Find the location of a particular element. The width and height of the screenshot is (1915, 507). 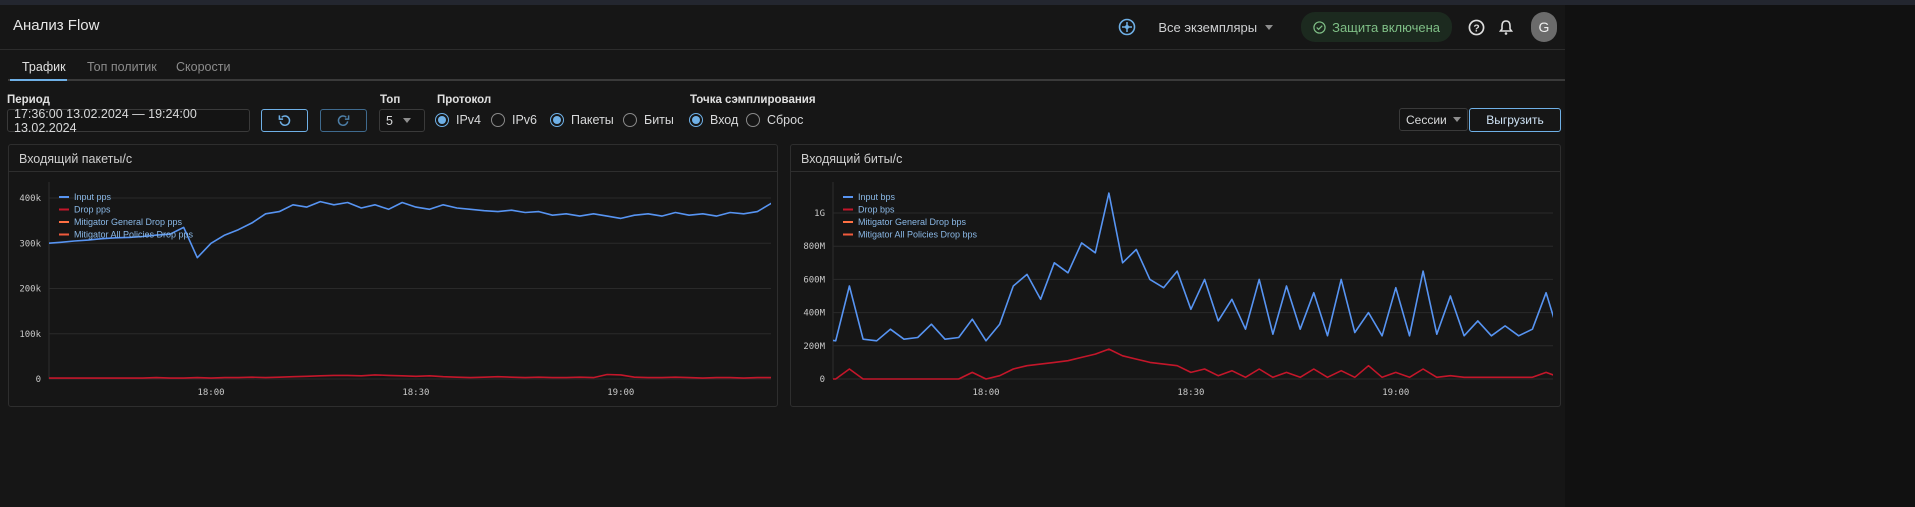

legend-item: Mitigator General Drop bps is located at coordinates (912, 222).